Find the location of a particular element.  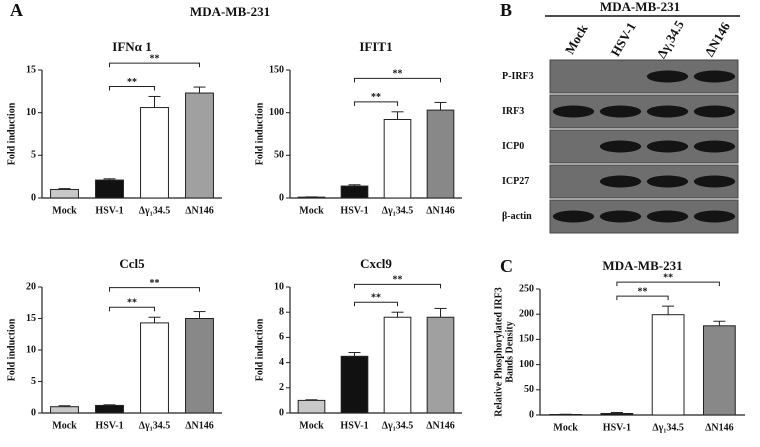

panel-letter: C is located at coordinates (506, 266).